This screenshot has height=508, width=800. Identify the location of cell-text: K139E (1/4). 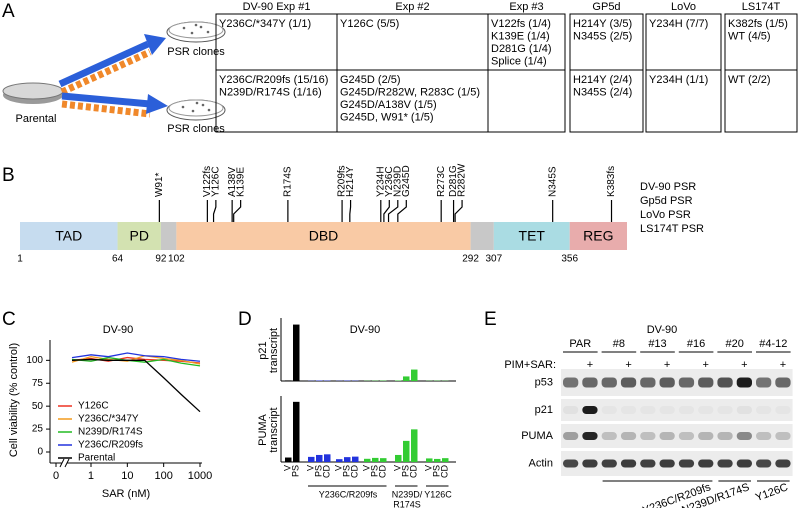
(520, 36).